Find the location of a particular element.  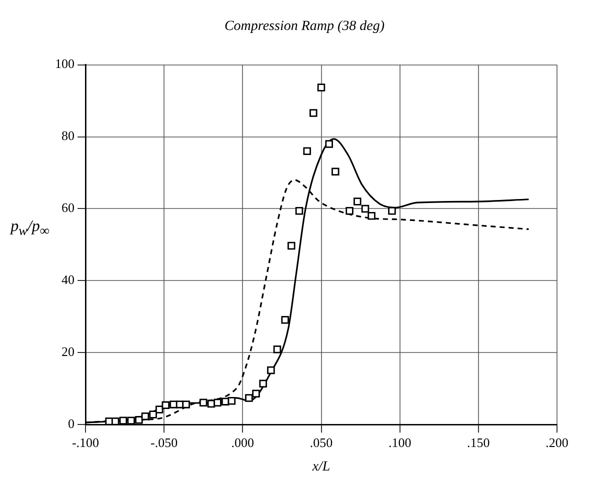

y-tick-label: 60 is located at coordinates (68, 208).